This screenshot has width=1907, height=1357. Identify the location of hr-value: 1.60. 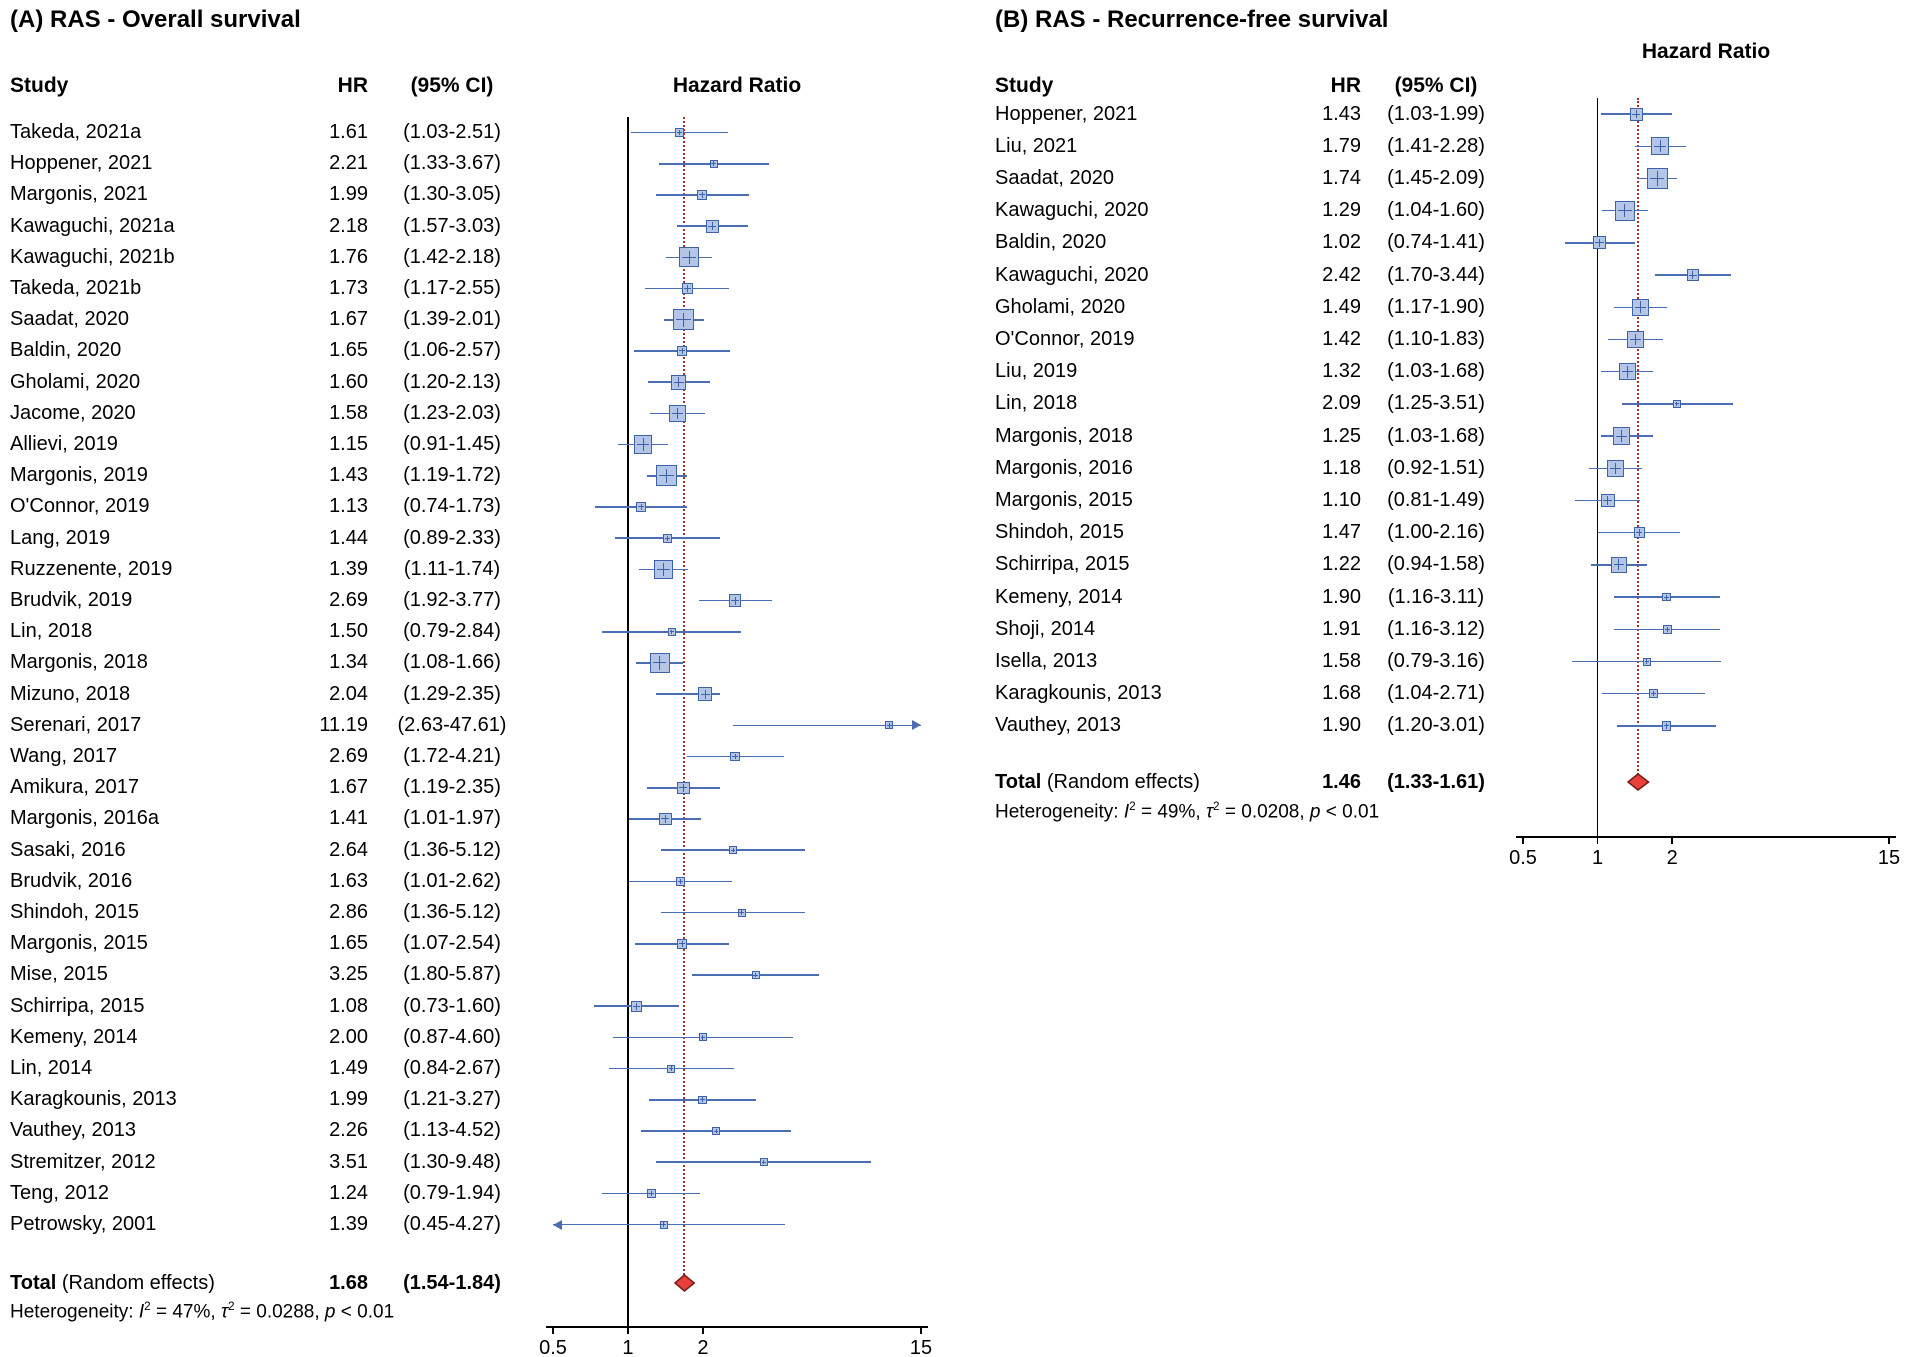
(348, 381).